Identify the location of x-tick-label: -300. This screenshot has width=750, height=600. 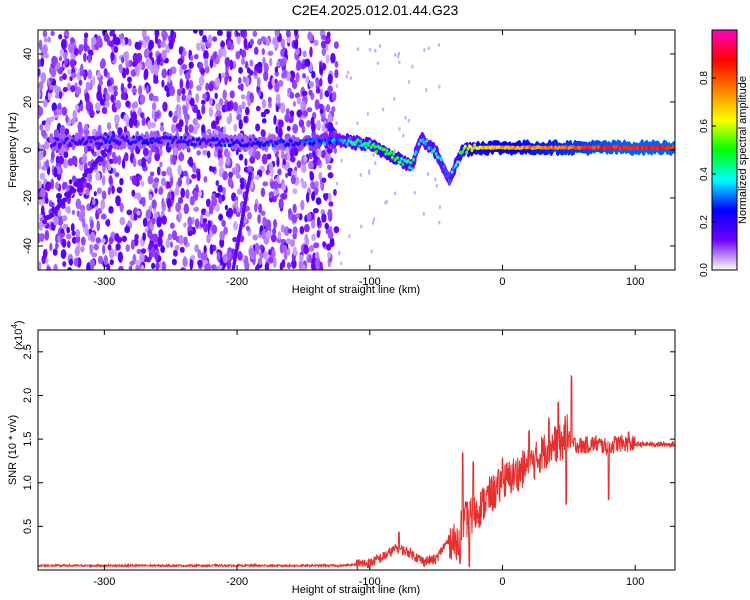
(104, 582).